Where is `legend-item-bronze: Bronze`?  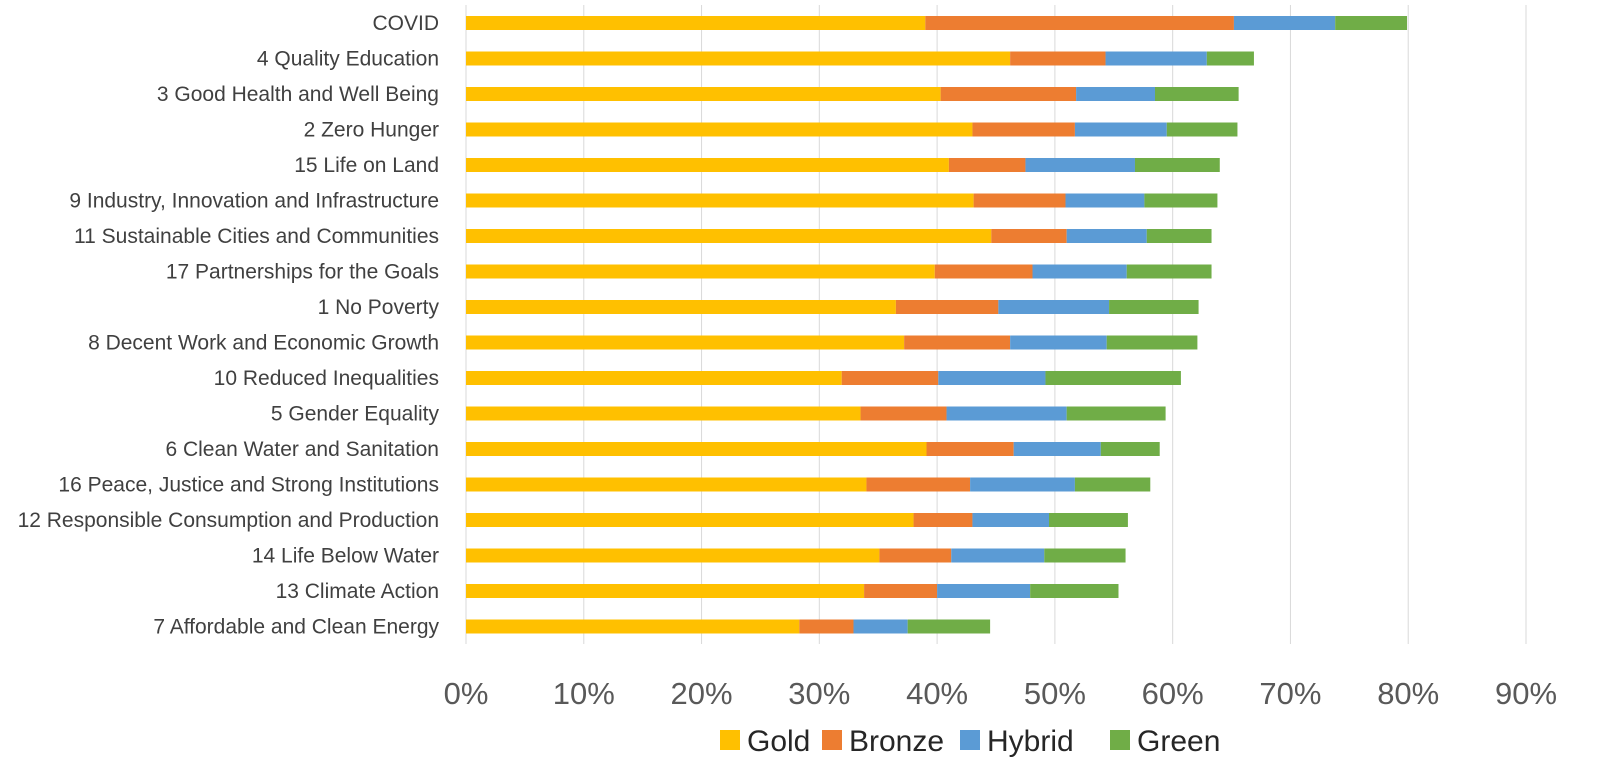 legend-item-bronze: Bronze is located at coordinates (883, 741).